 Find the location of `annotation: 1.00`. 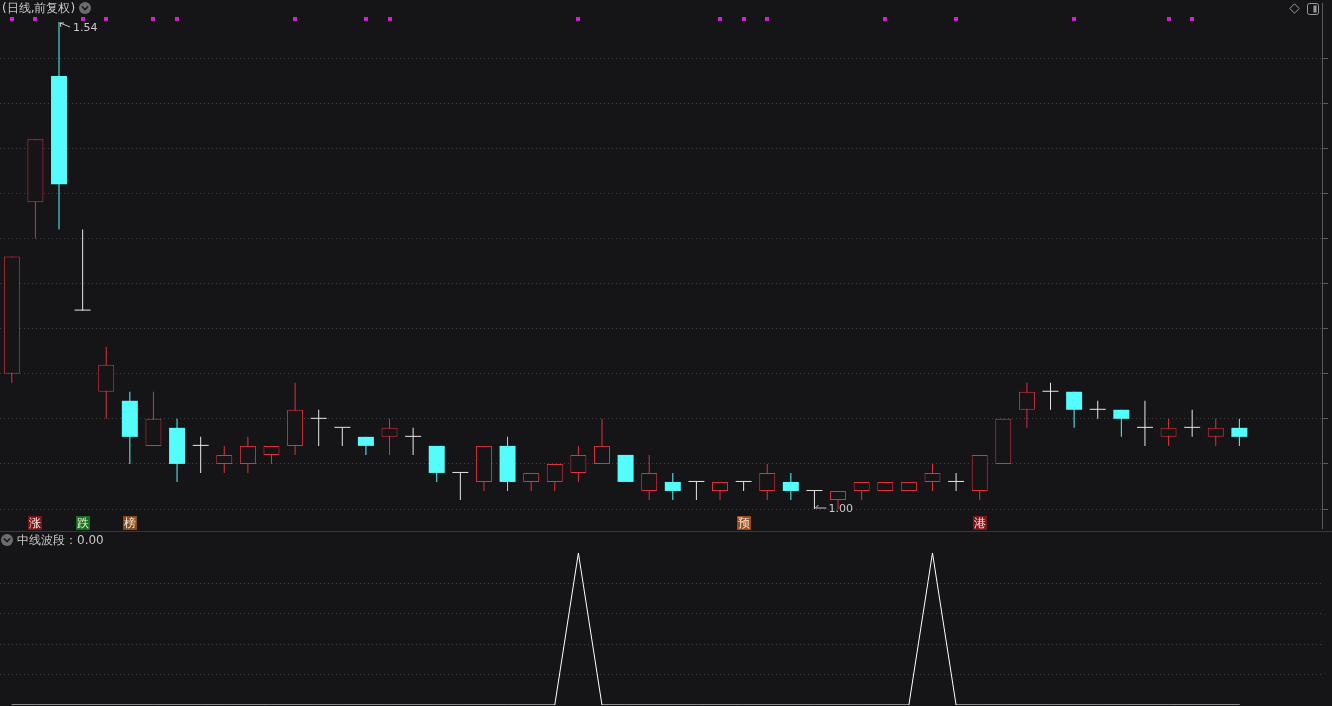

annotation: 1.00 is located at coordinates (840, 508).